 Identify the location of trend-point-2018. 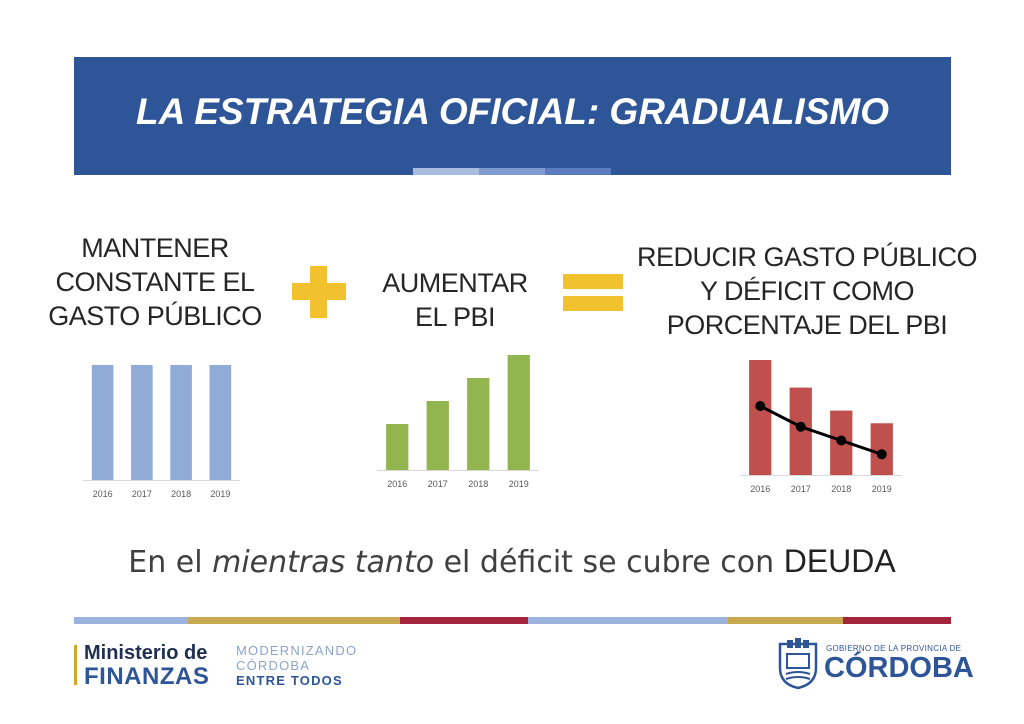
(841, 440).